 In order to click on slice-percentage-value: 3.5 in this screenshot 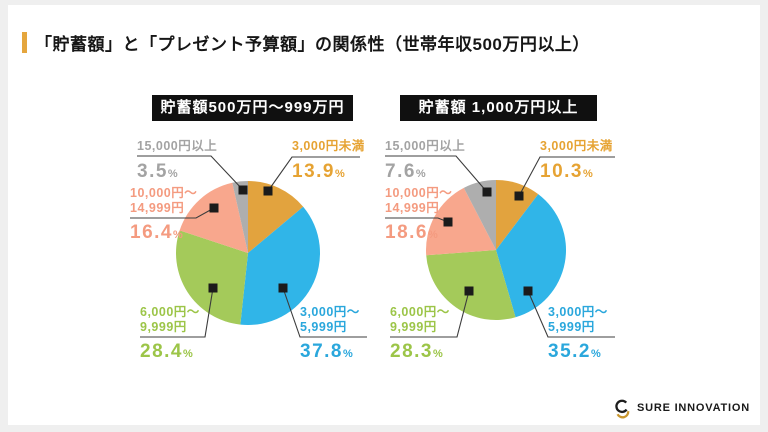, I will do `click(152, 171)`.